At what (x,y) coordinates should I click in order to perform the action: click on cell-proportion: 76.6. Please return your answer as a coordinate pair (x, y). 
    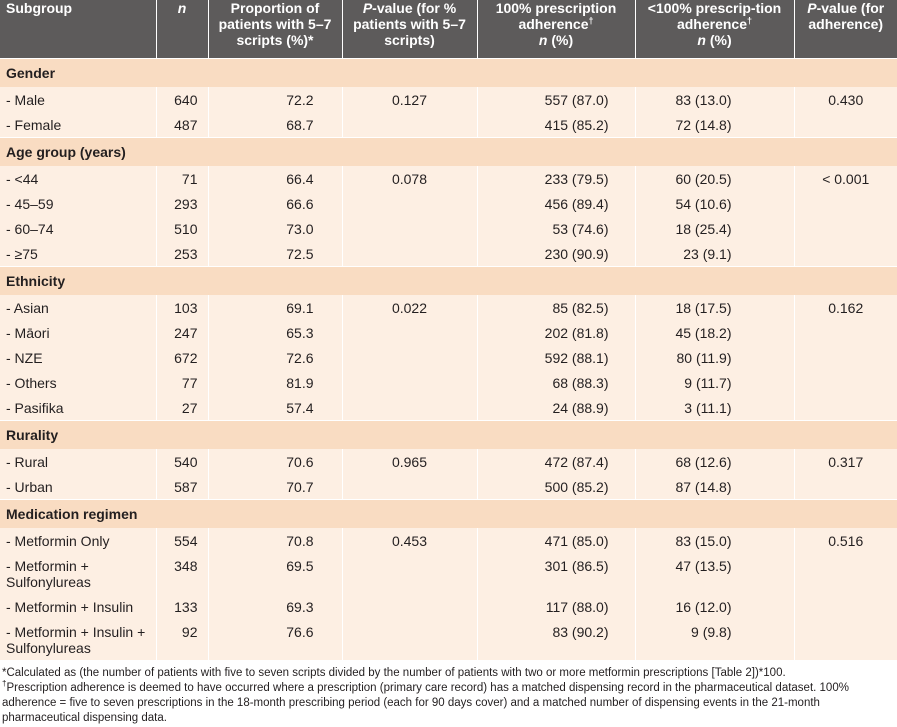
    Looking at the image, I should click on (275, 639).